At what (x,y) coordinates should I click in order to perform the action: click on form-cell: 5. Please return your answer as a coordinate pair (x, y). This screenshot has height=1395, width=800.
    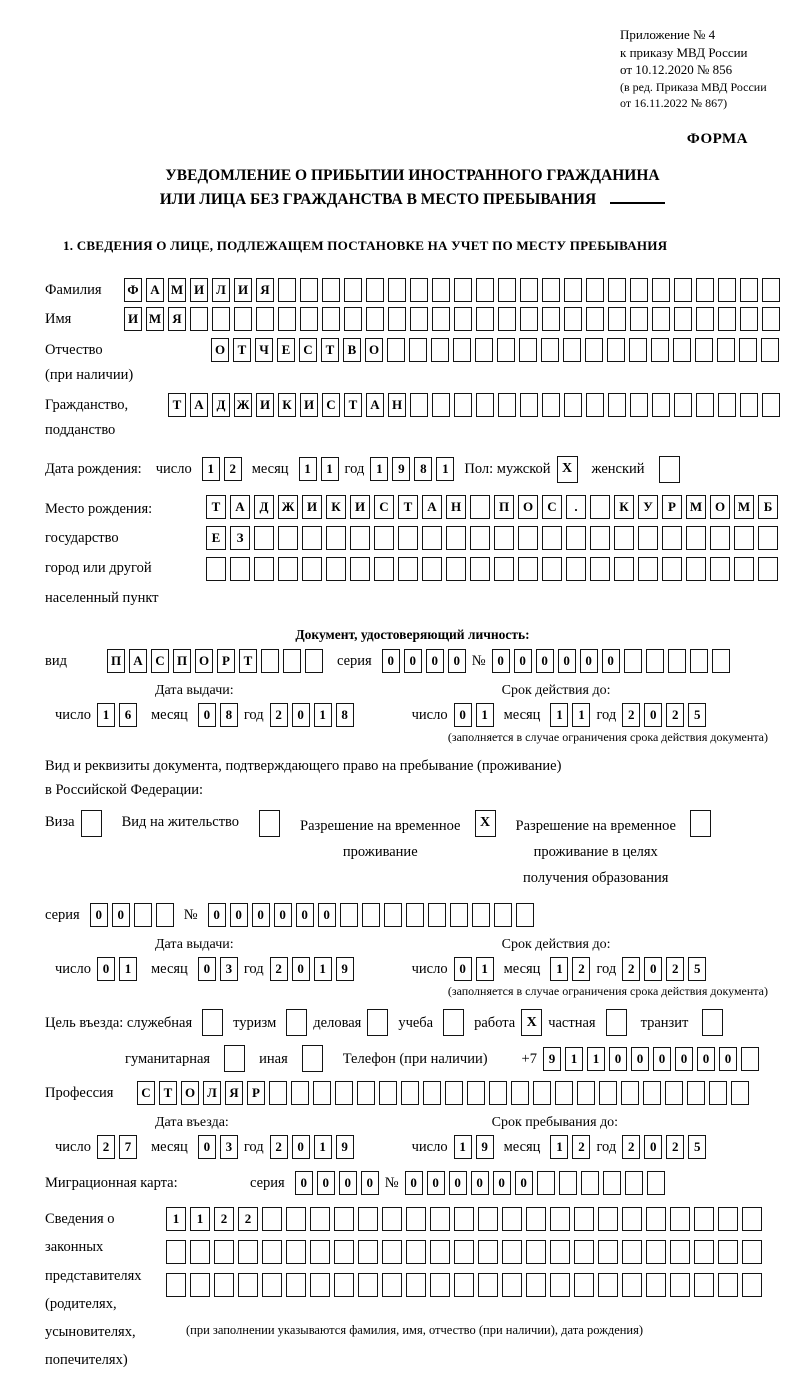
    Looking at the image, I should click on (697, 1147).